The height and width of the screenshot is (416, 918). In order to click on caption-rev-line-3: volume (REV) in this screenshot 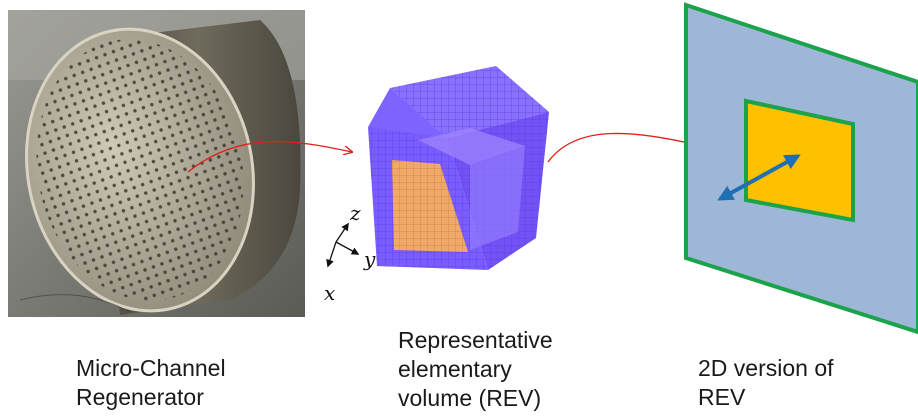, I will do `click(470, 398)`.